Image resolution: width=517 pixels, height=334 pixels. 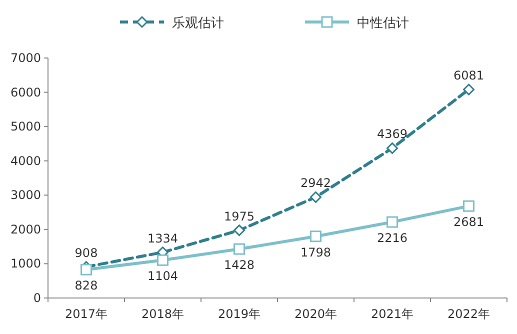 What do you see at coordinates (162, 276) in the screenshot?
I see `data-label: 1104` at bounding box center [162, 276].